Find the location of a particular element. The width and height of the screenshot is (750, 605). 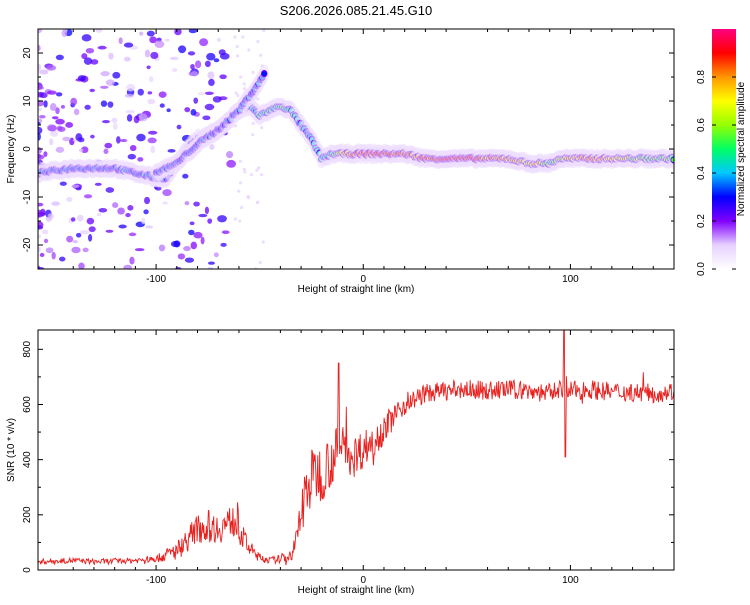

snr-xlabel: Height of straight line (km) is located at coordinates (356, 590).